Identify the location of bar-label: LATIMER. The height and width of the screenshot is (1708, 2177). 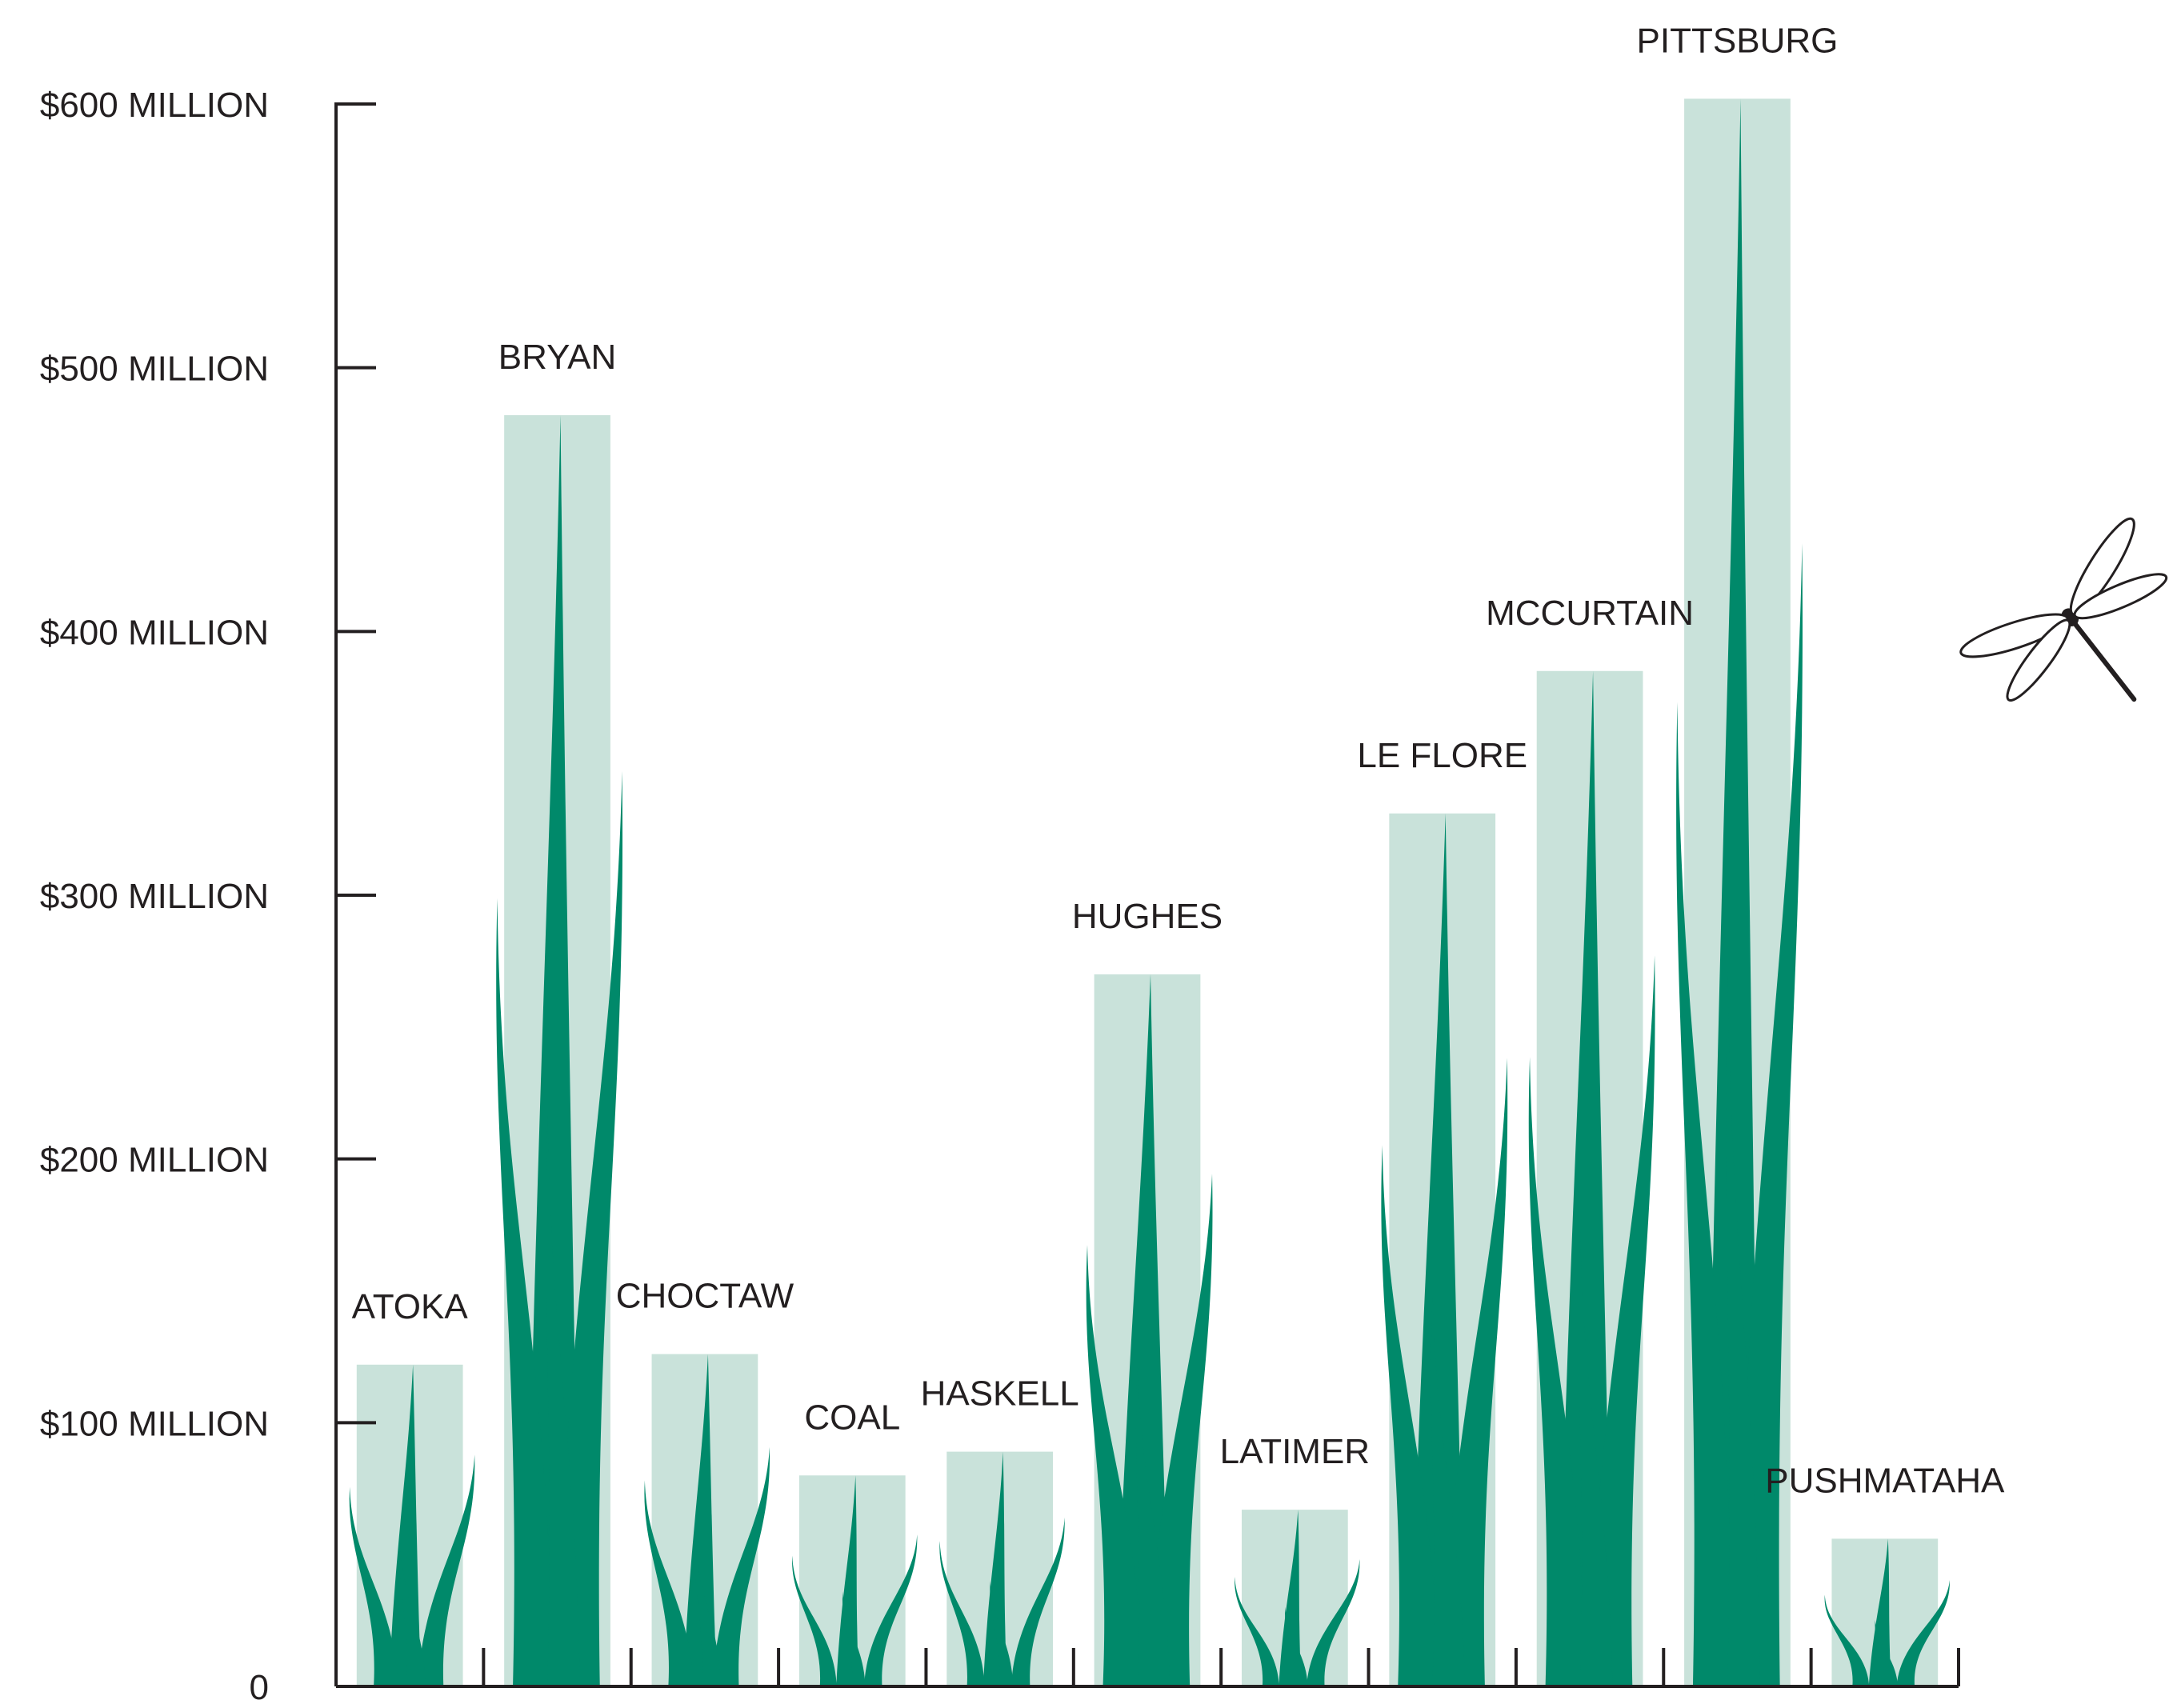
(1295, 1451).